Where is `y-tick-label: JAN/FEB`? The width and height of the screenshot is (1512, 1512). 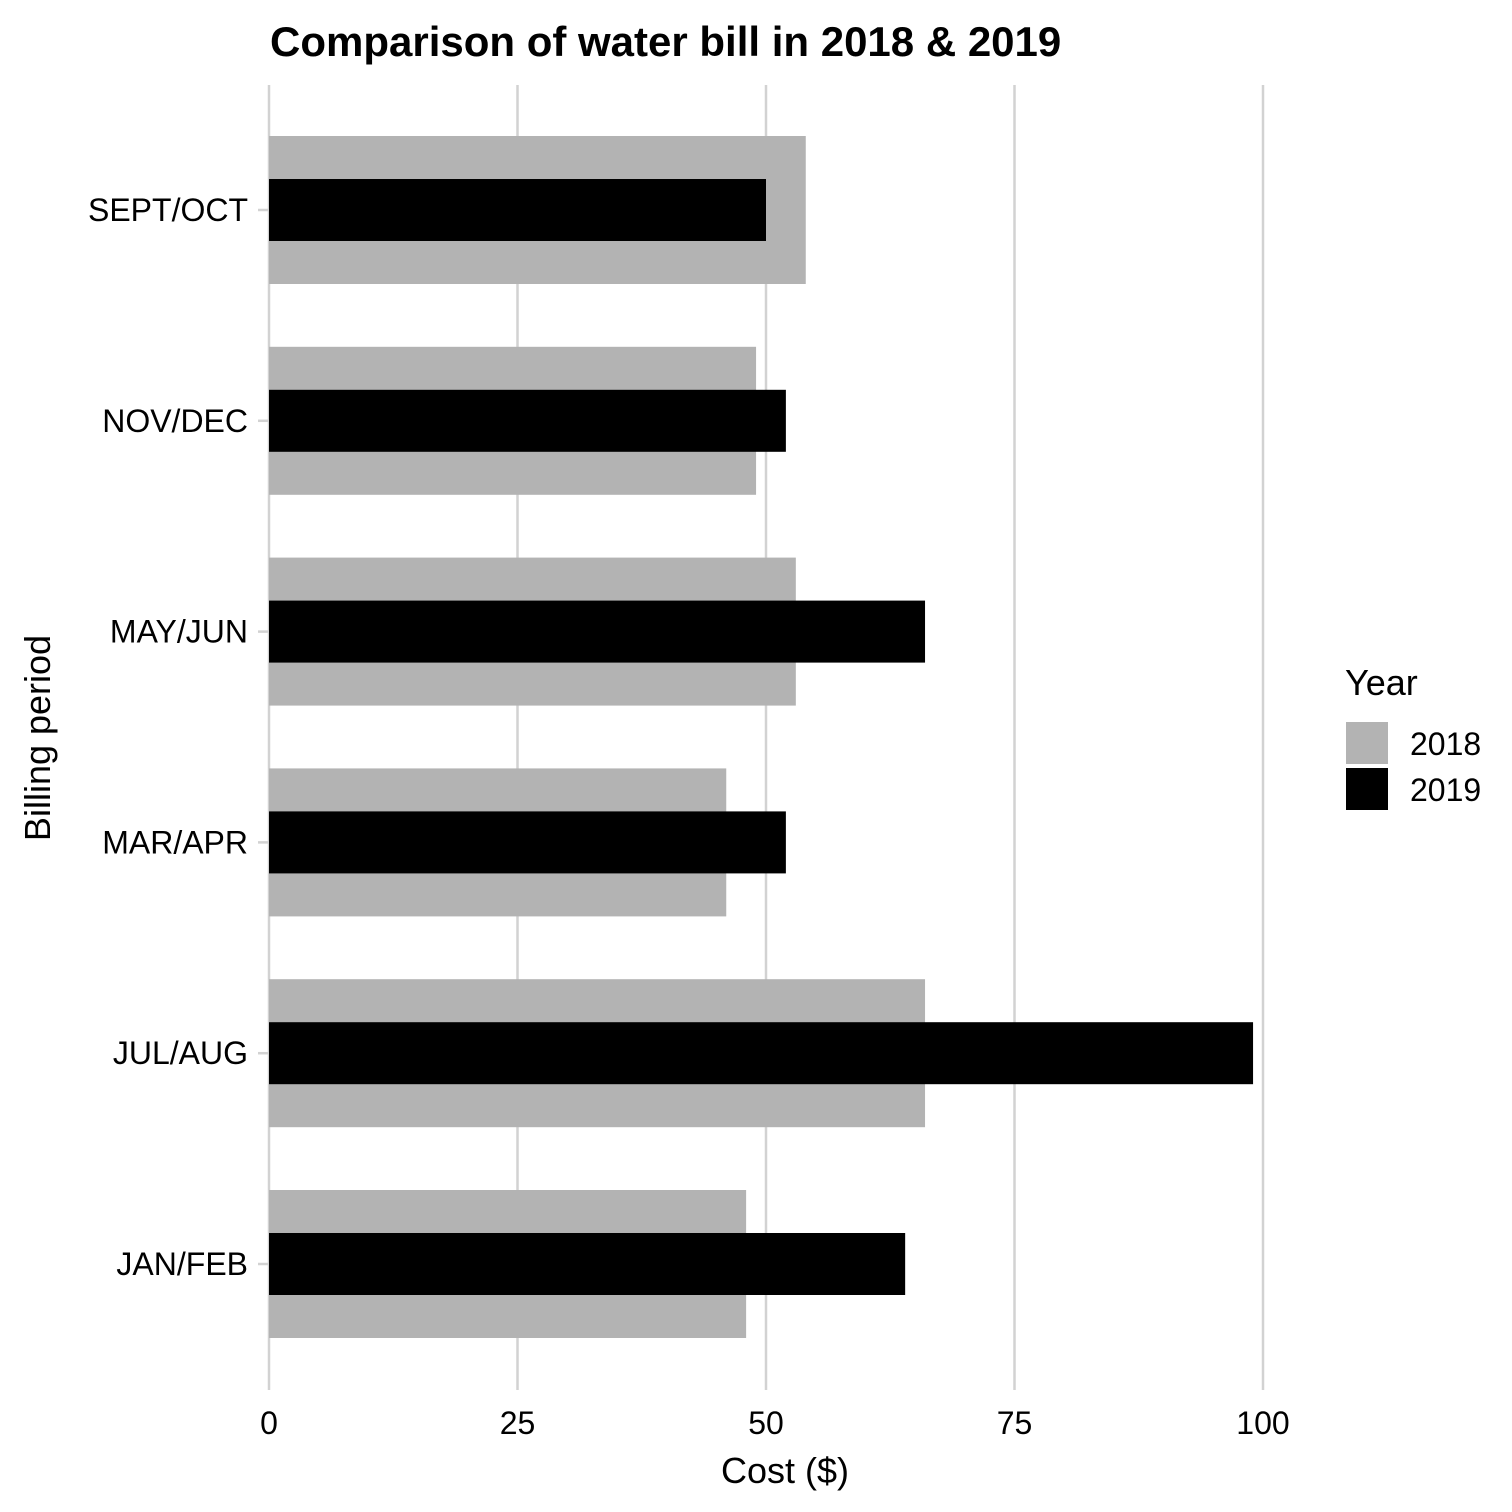 y-tick-label: JAN/FEB is located at coordinates (182, 1264).